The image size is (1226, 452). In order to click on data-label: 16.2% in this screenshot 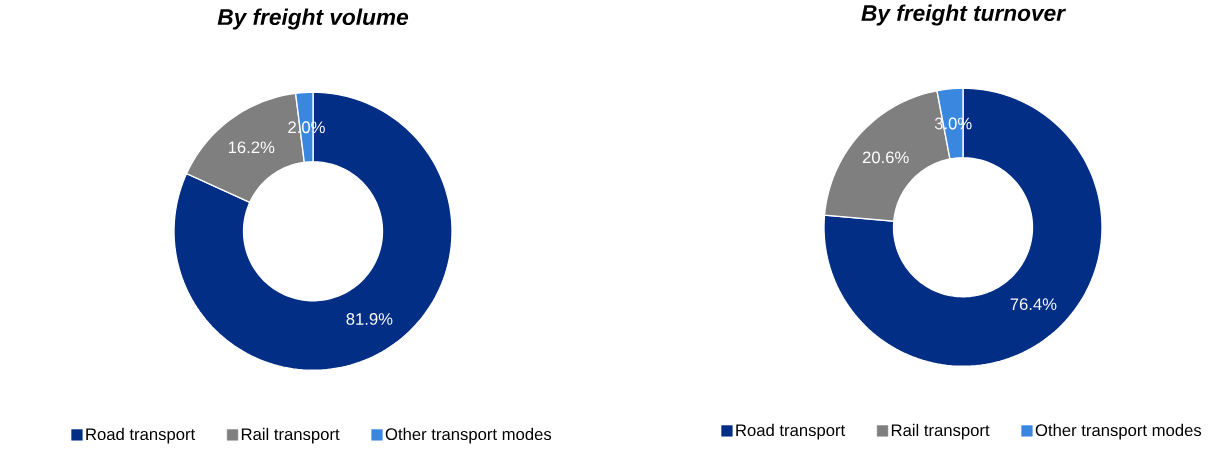, I will do `click(251, 147)`.